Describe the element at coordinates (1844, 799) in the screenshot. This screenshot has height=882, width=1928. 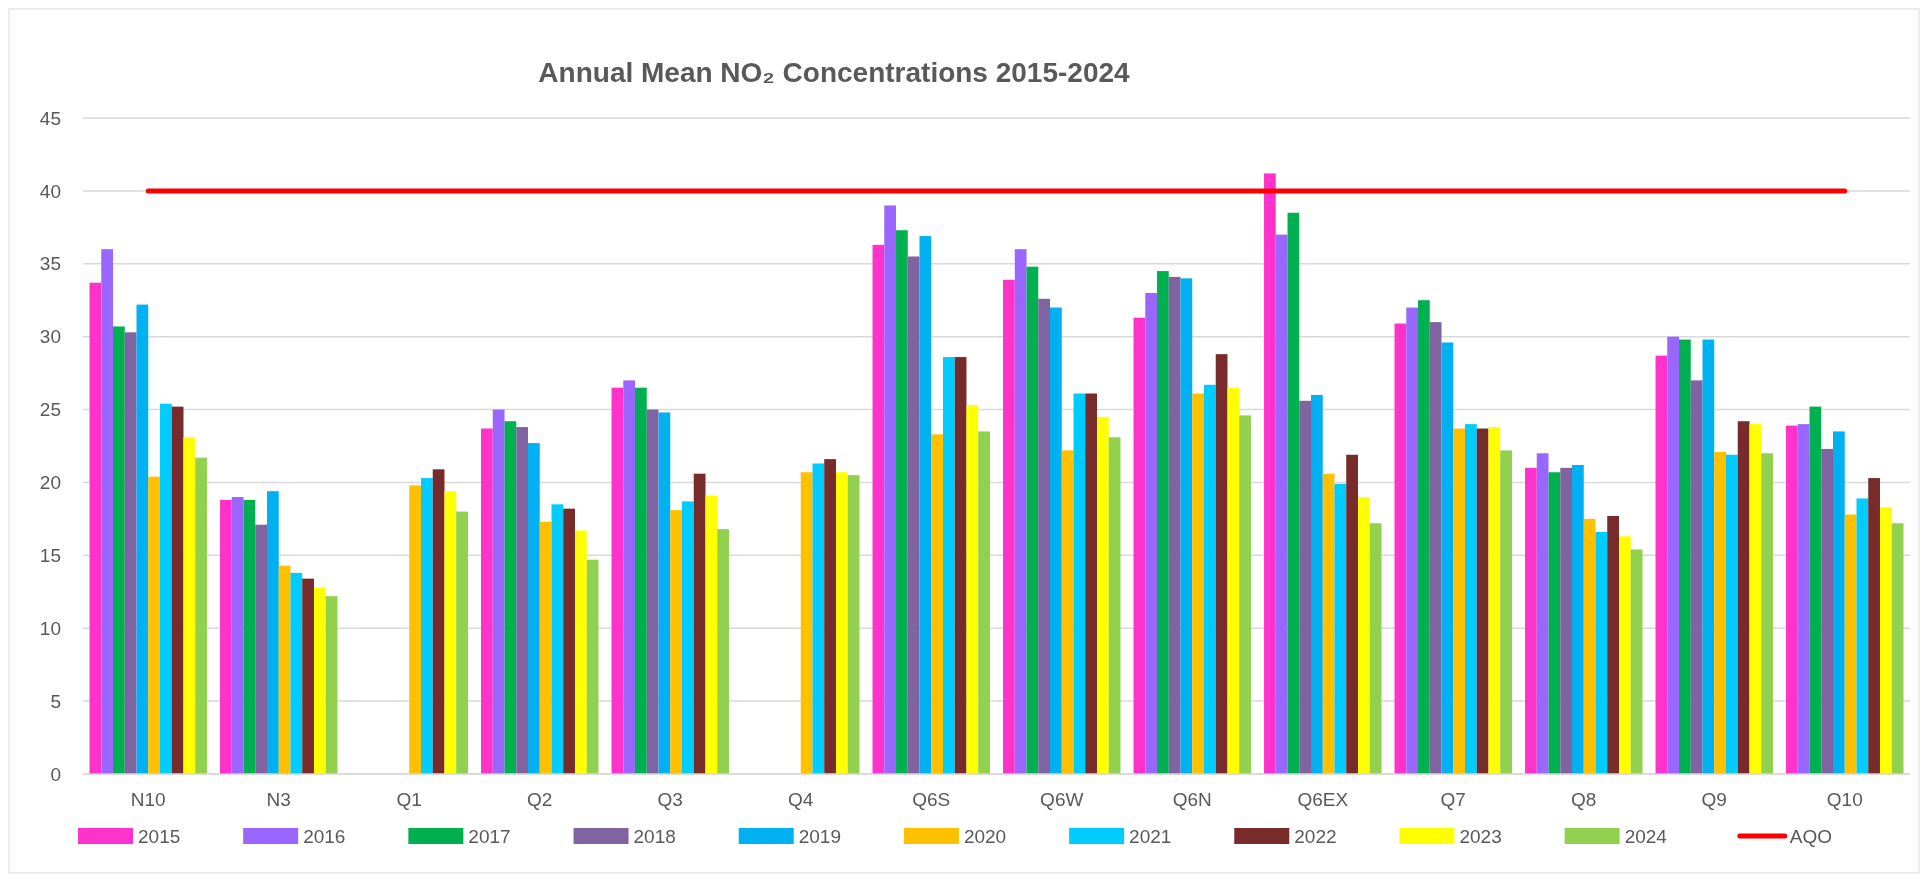
I see `x-tick-label: Q10` at that location.